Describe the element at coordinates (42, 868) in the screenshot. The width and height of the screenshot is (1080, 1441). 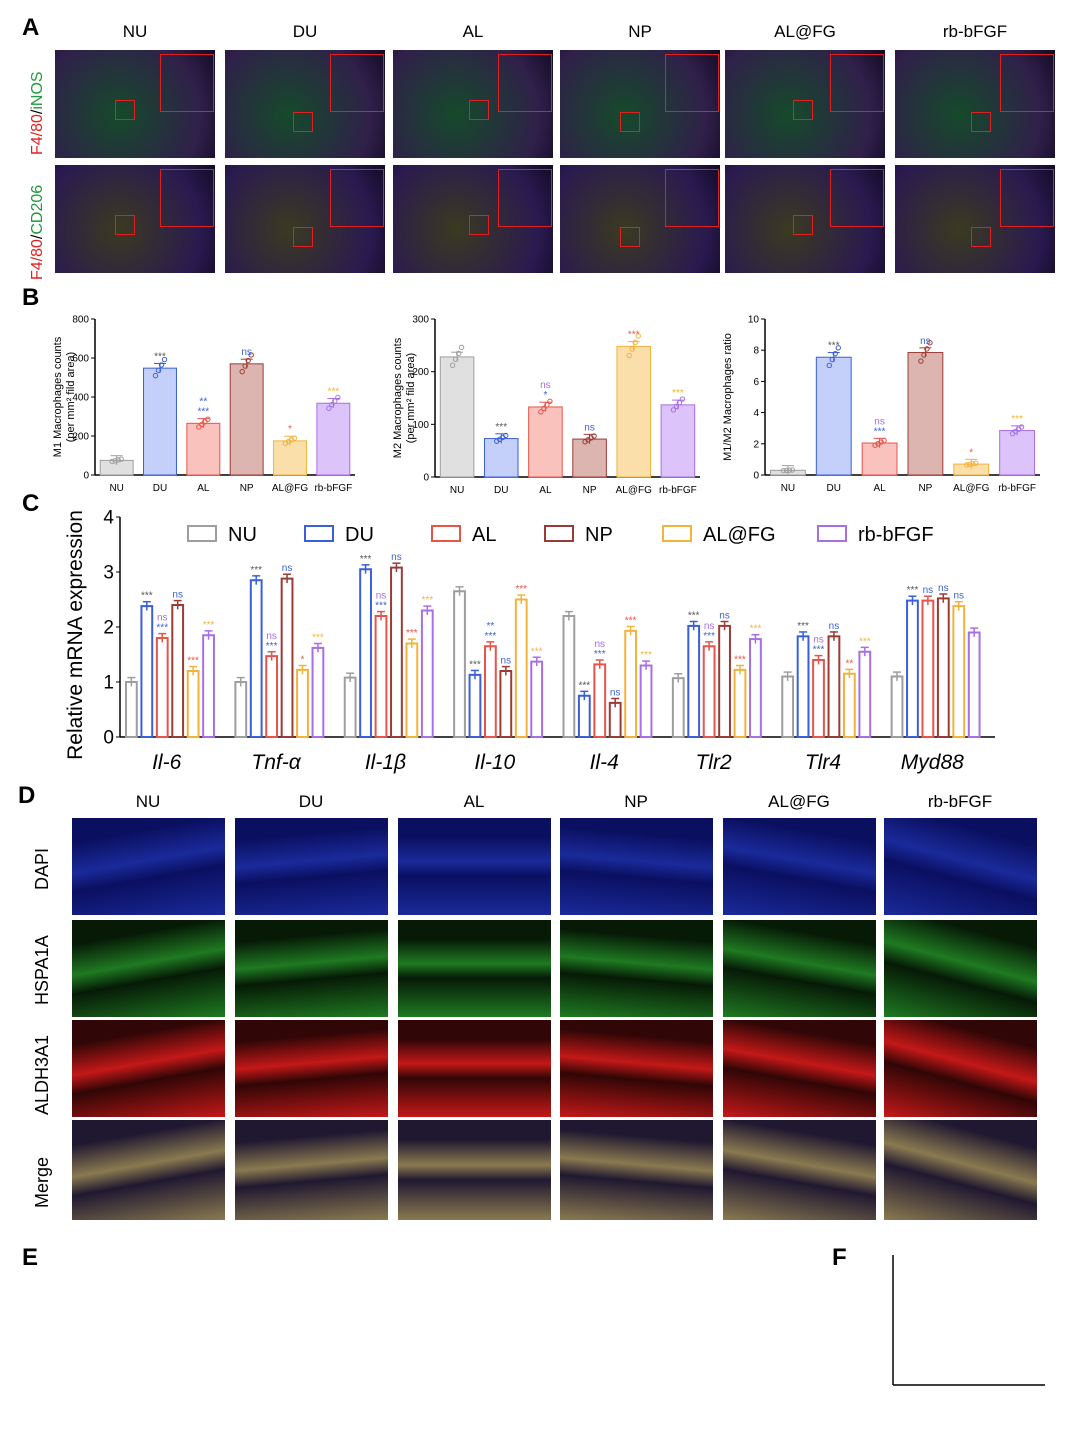
I see `row-label: DAPI` at that location.